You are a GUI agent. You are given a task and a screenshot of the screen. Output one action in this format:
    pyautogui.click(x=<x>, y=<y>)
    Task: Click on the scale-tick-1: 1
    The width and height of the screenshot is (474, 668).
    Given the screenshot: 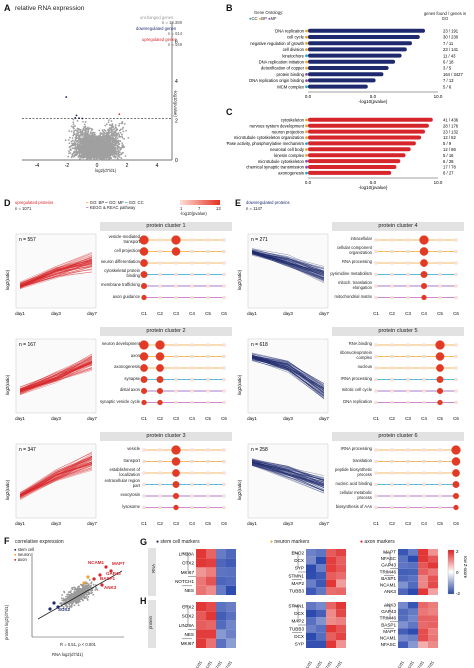 What is the action you would take?
    pyautogui.click(x=181, y=208)
    